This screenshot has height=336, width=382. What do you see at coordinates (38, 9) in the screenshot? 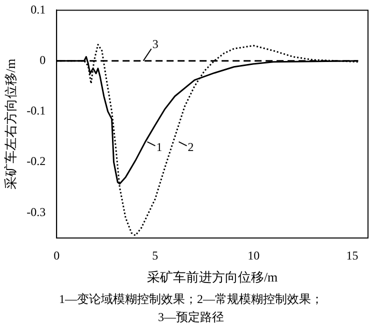
I see `y-tick-label: 0.1` at bounding box center [38, 9].